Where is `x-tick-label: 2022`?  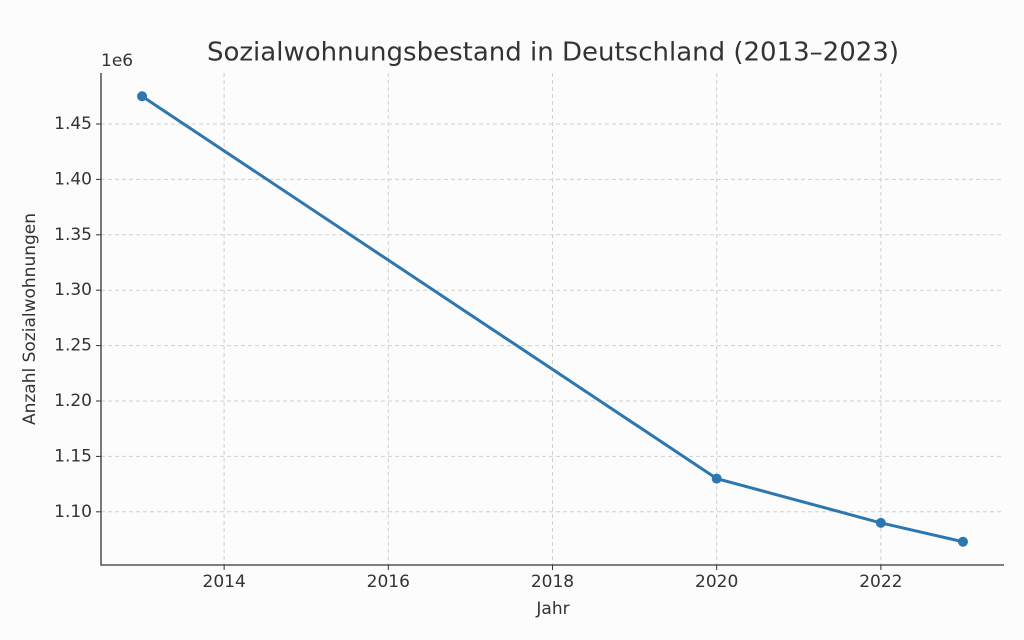 x-tick-label: 2022 is located at coordinates (880, 582).